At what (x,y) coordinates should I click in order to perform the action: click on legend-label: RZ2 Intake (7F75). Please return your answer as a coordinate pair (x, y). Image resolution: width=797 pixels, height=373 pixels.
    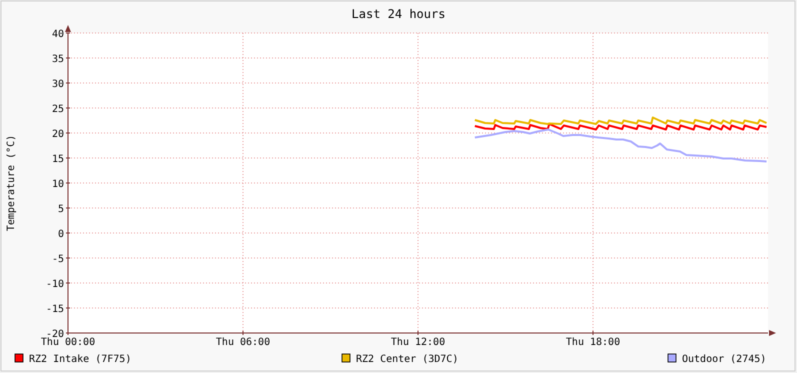
    Looking at the image, I should click on (80, 359).